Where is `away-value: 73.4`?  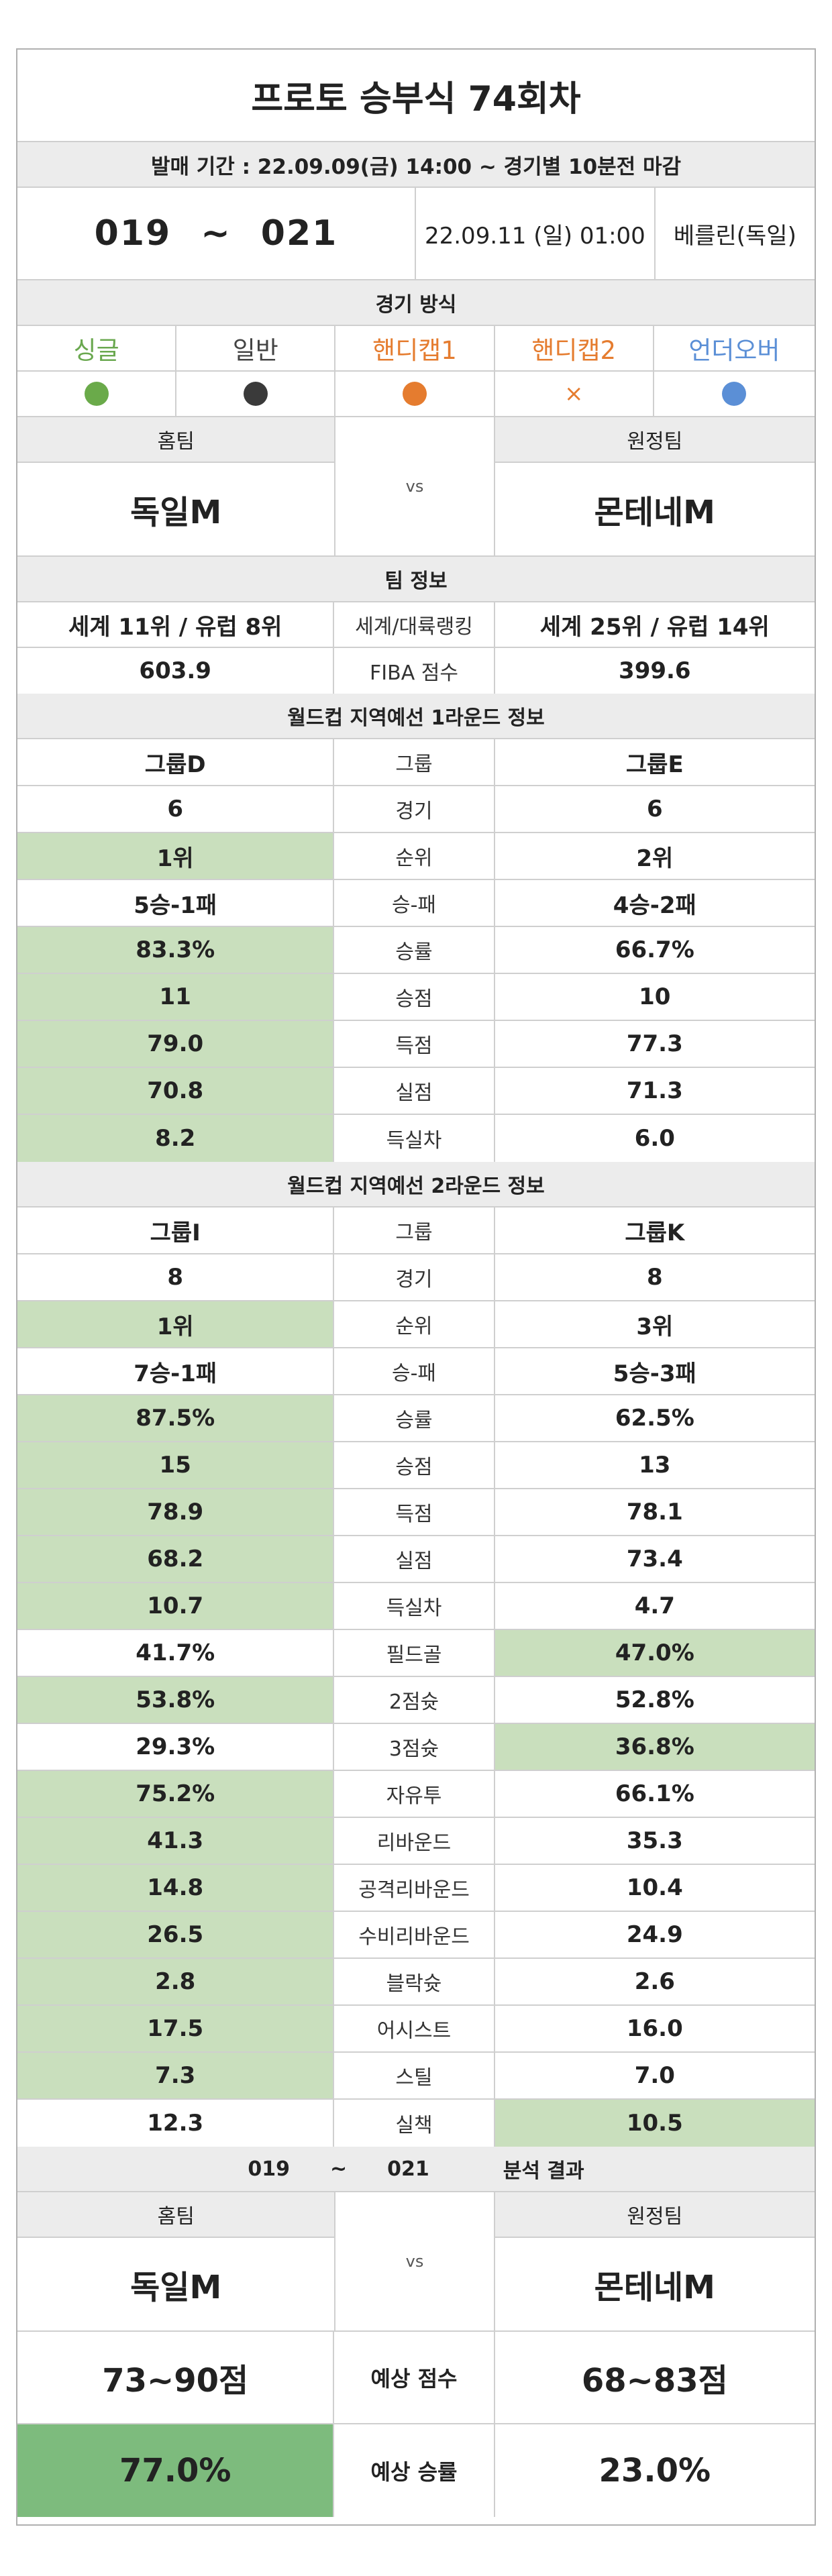 away-value: 73.4 is located at coordinates (655, 1559).